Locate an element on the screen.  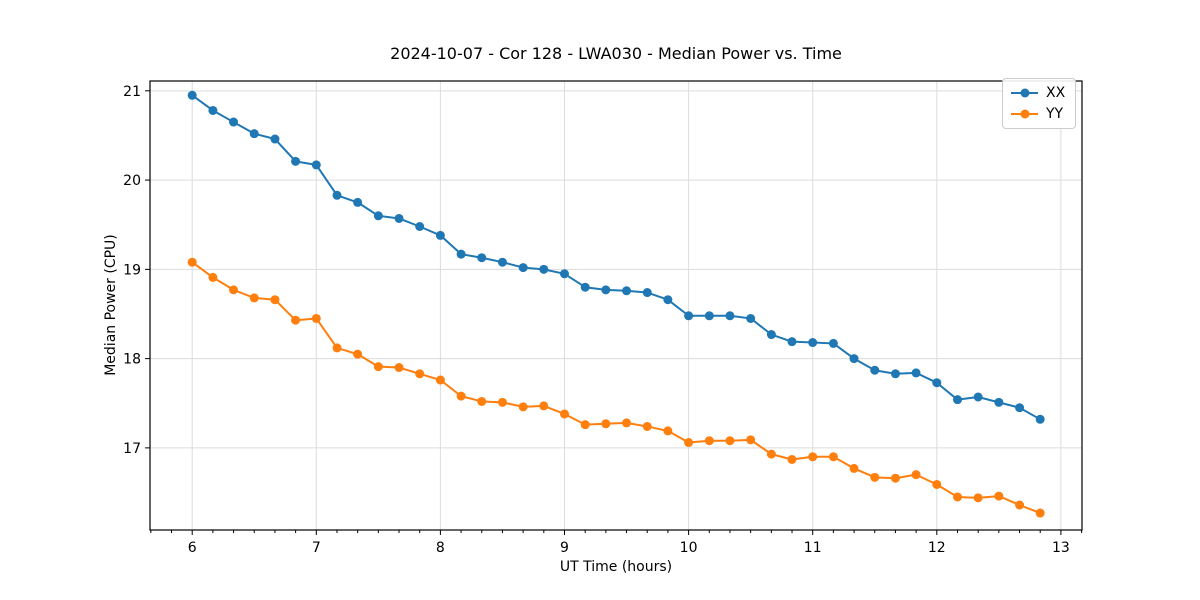
x-tick-label: 10 is located at coordinates (689, 548).